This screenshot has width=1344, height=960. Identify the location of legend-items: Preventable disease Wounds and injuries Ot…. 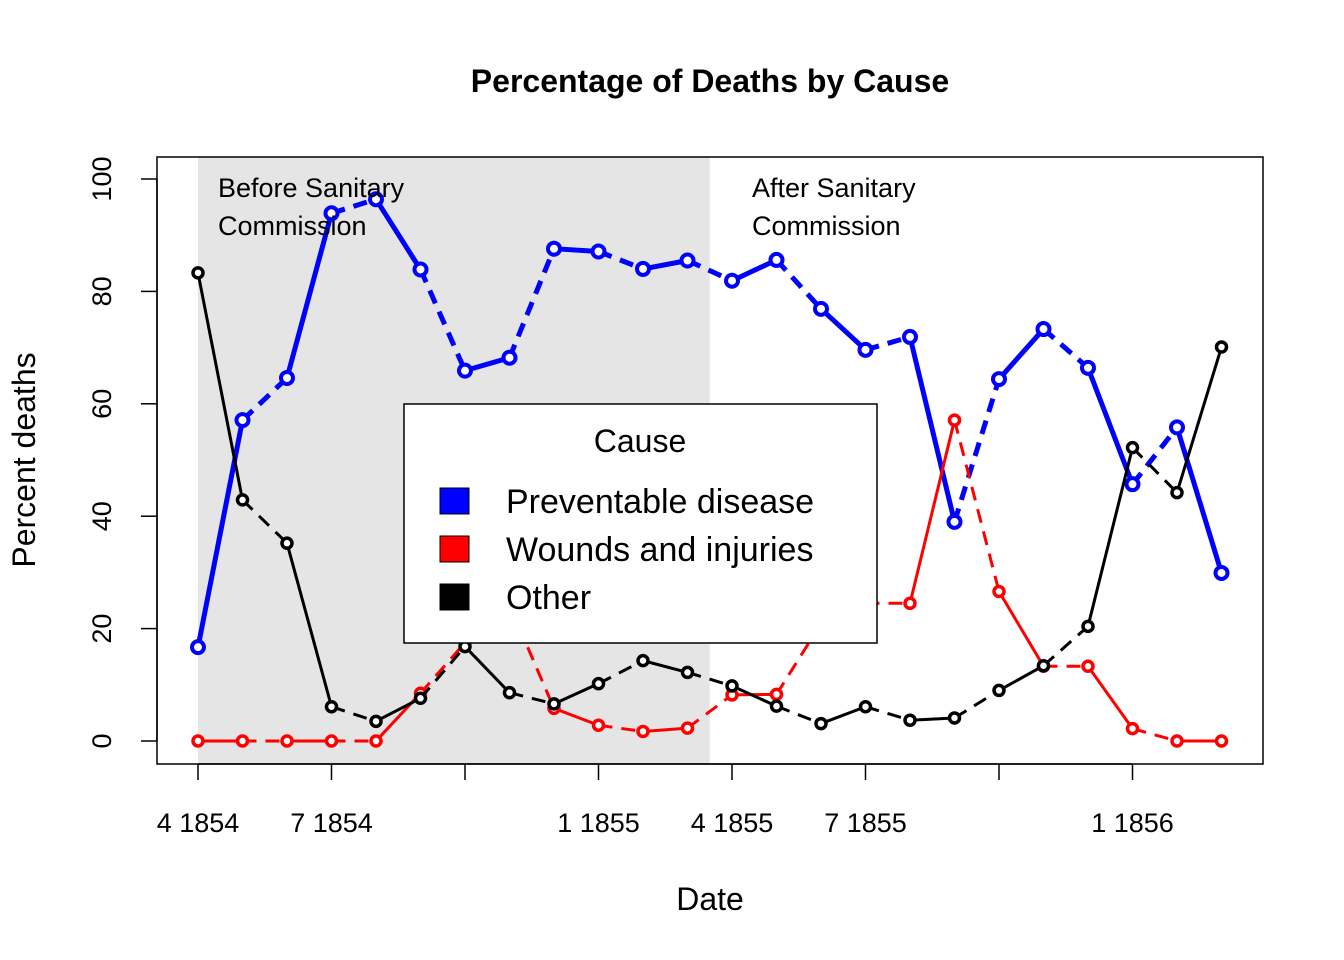
(626, 550).